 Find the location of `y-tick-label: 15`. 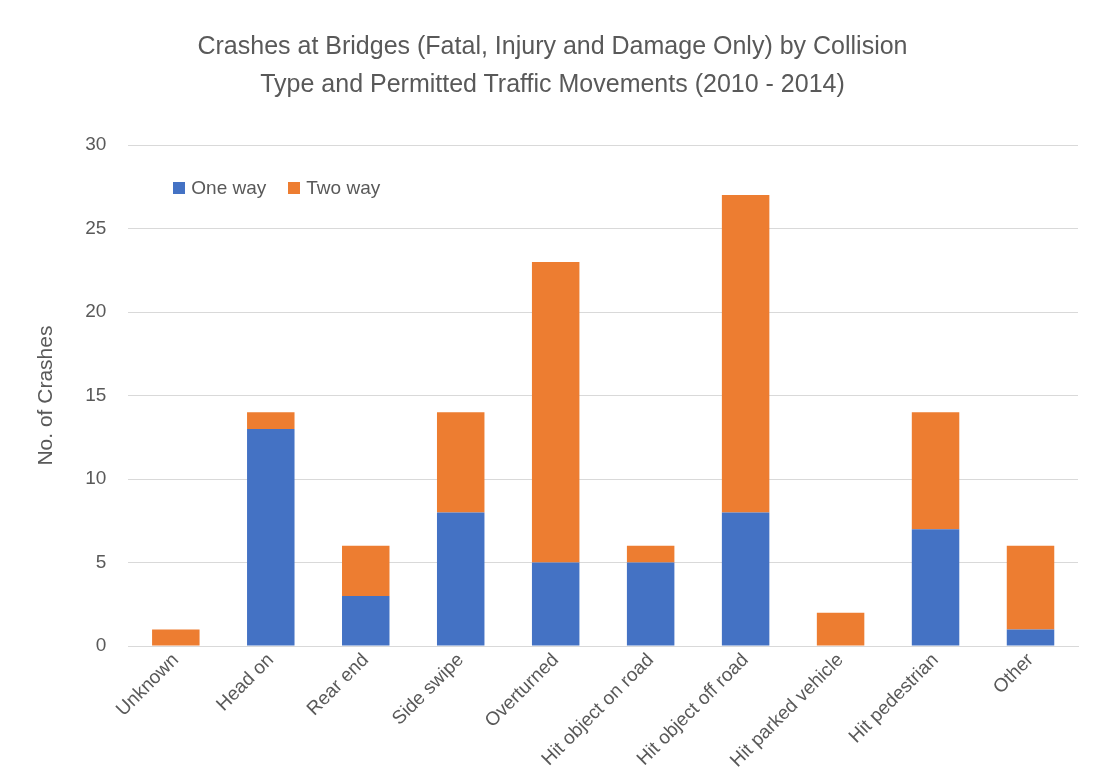

y-tick-label: 15 is located at coordinates (96, 394).